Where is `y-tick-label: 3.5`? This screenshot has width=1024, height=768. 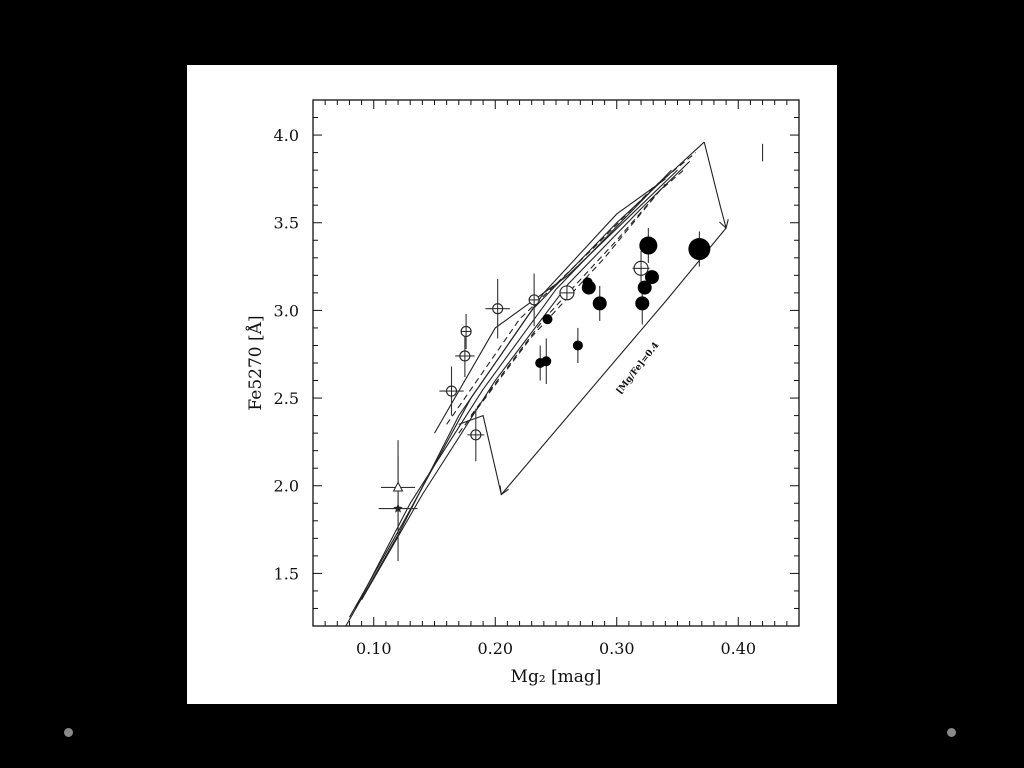
y-tick-label: 3.5 is located at coordinates (286, 223).